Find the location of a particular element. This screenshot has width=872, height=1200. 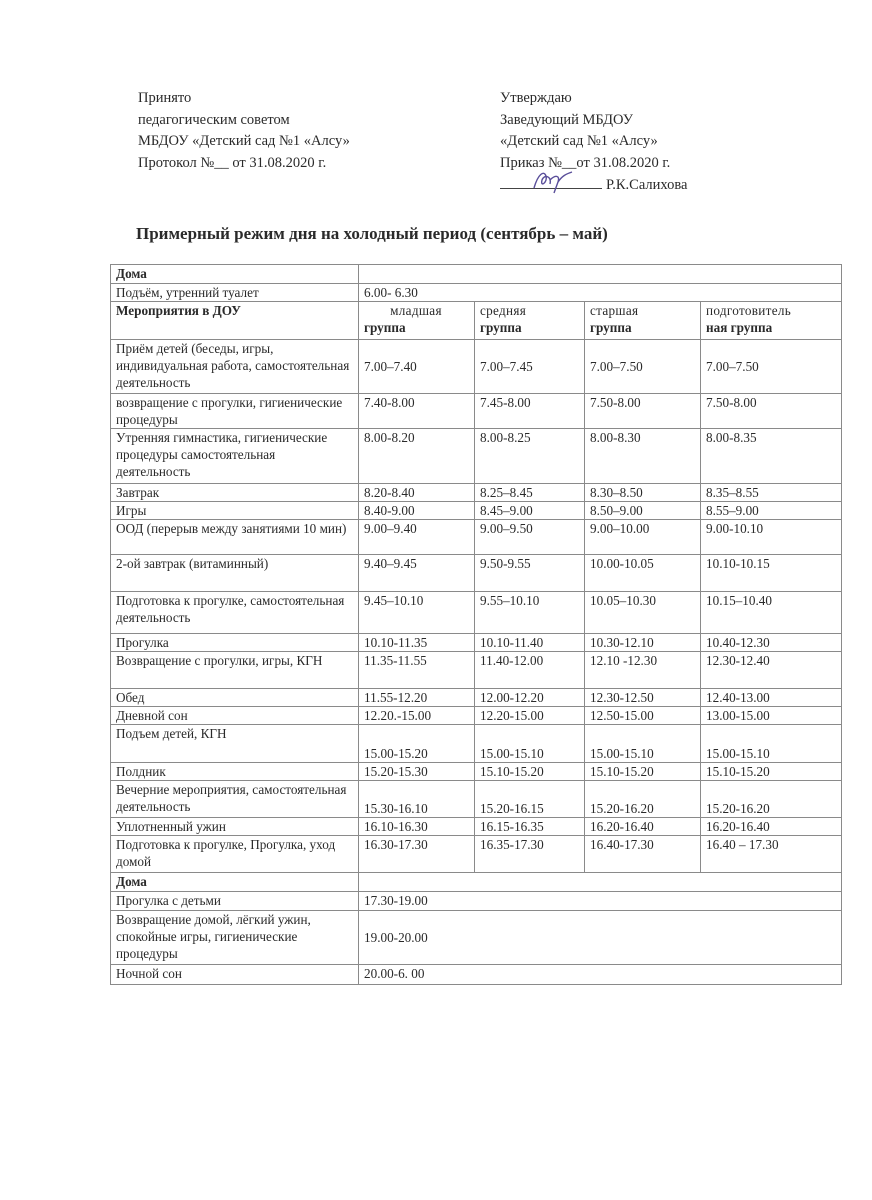

column-header-group: средняя группа is located at coordinates (529, 320).